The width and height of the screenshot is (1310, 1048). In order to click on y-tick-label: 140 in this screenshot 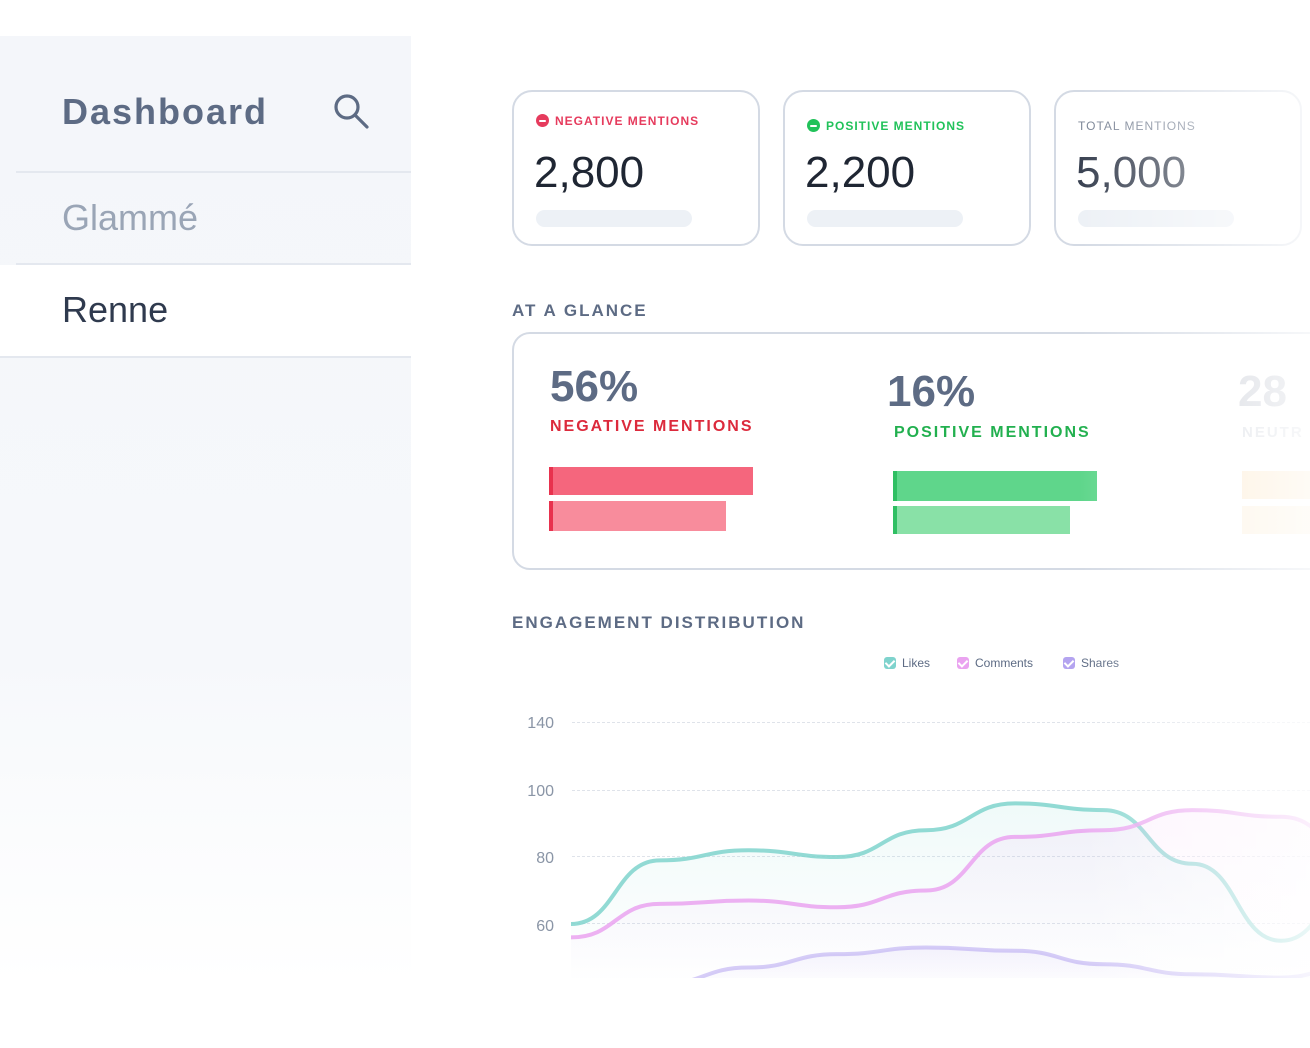, I will do `click(540, 723)`.